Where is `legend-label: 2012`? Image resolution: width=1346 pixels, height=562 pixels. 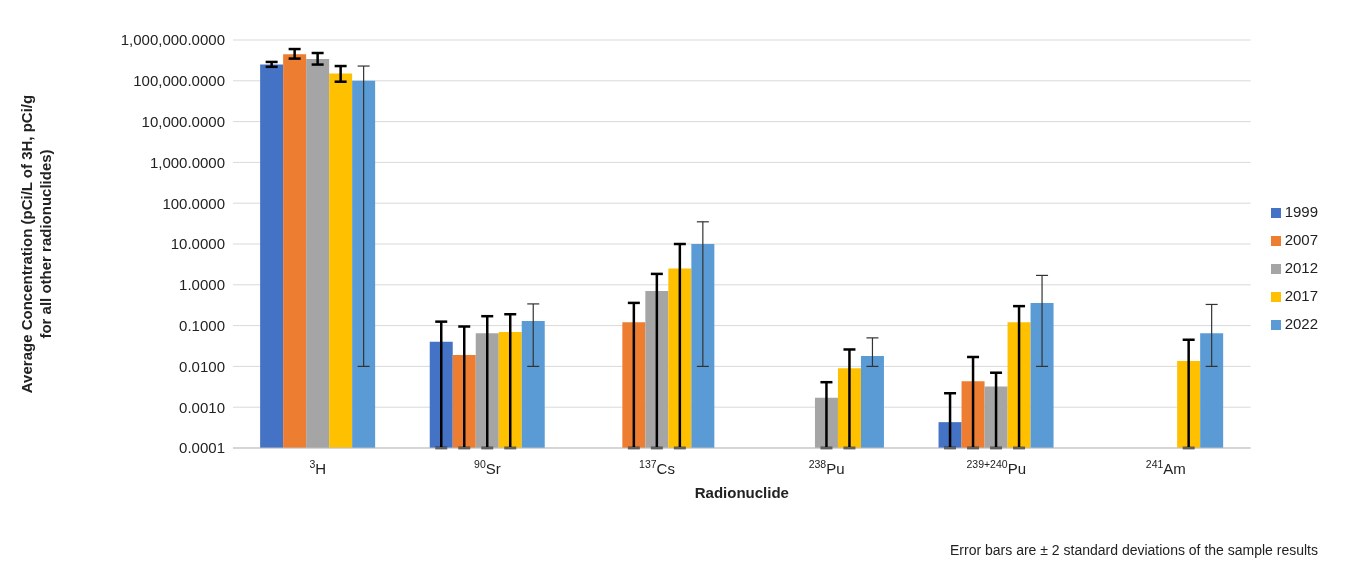 legend-label: 2012 is located at coordinates (1301, 267).